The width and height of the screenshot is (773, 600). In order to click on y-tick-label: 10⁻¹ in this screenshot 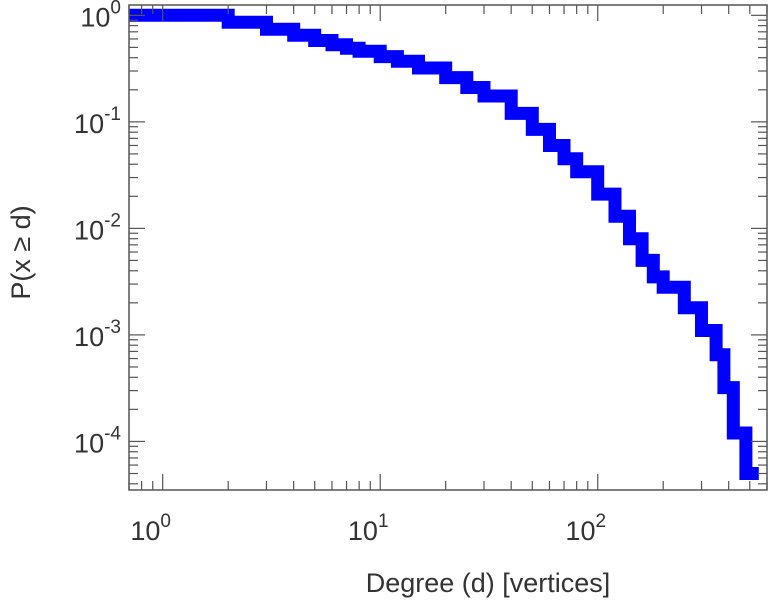, I will do `click(97, 121)`.